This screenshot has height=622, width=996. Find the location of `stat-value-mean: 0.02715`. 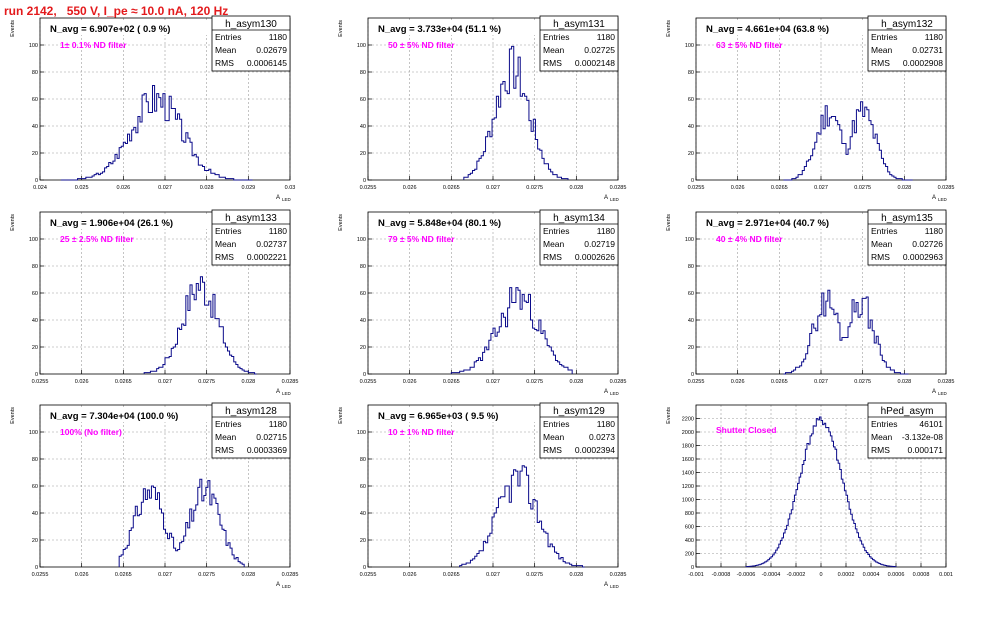

stat-value-mean: 0.02715 is located at coordinates (271, 437).